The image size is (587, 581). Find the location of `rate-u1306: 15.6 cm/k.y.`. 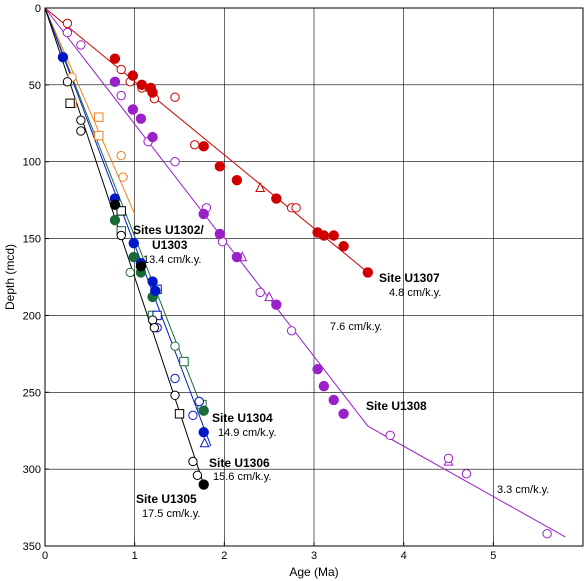

rate-u1306: 15.6 cm/k.y. is located at coordinates (242, 477).